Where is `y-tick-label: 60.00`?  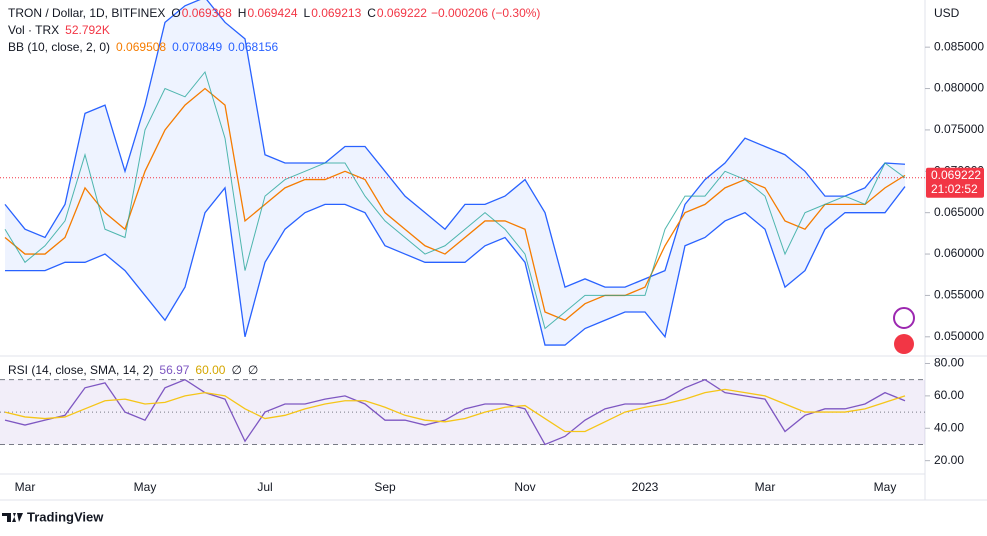 y-tick-label: 60.00 is located at coordinates (949, 395).